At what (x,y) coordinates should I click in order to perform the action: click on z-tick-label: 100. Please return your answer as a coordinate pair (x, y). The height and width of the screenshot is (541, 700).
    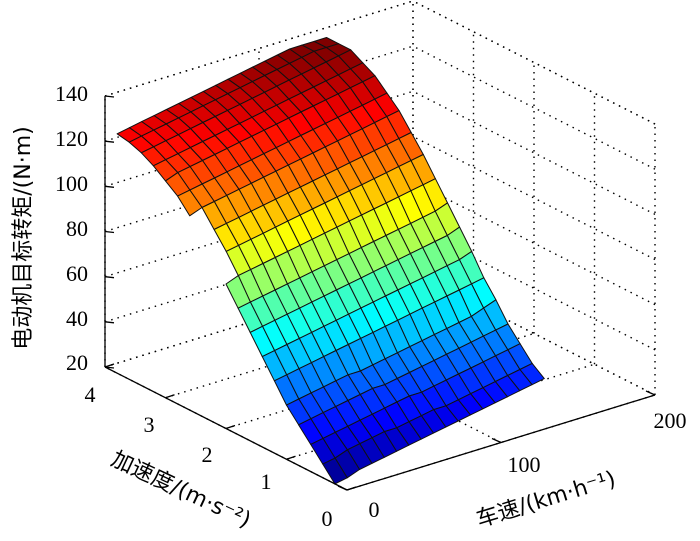
    Looking at the image, I should click on (71, 183).